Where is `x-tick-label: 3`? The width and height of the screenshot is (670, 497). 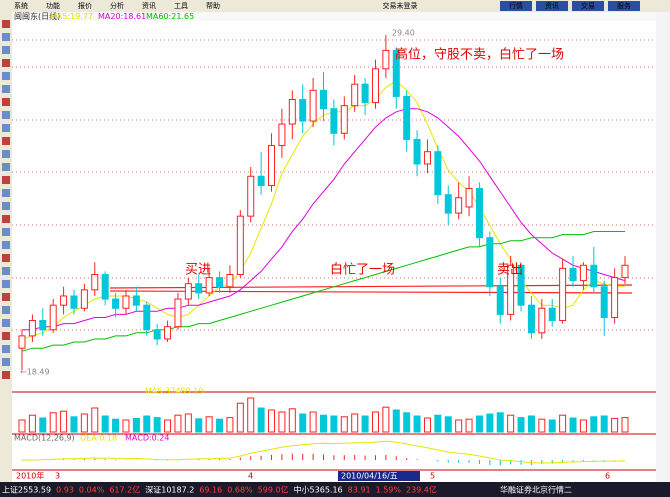 x-tick-label: 3 is located at coordinates (57, 476).